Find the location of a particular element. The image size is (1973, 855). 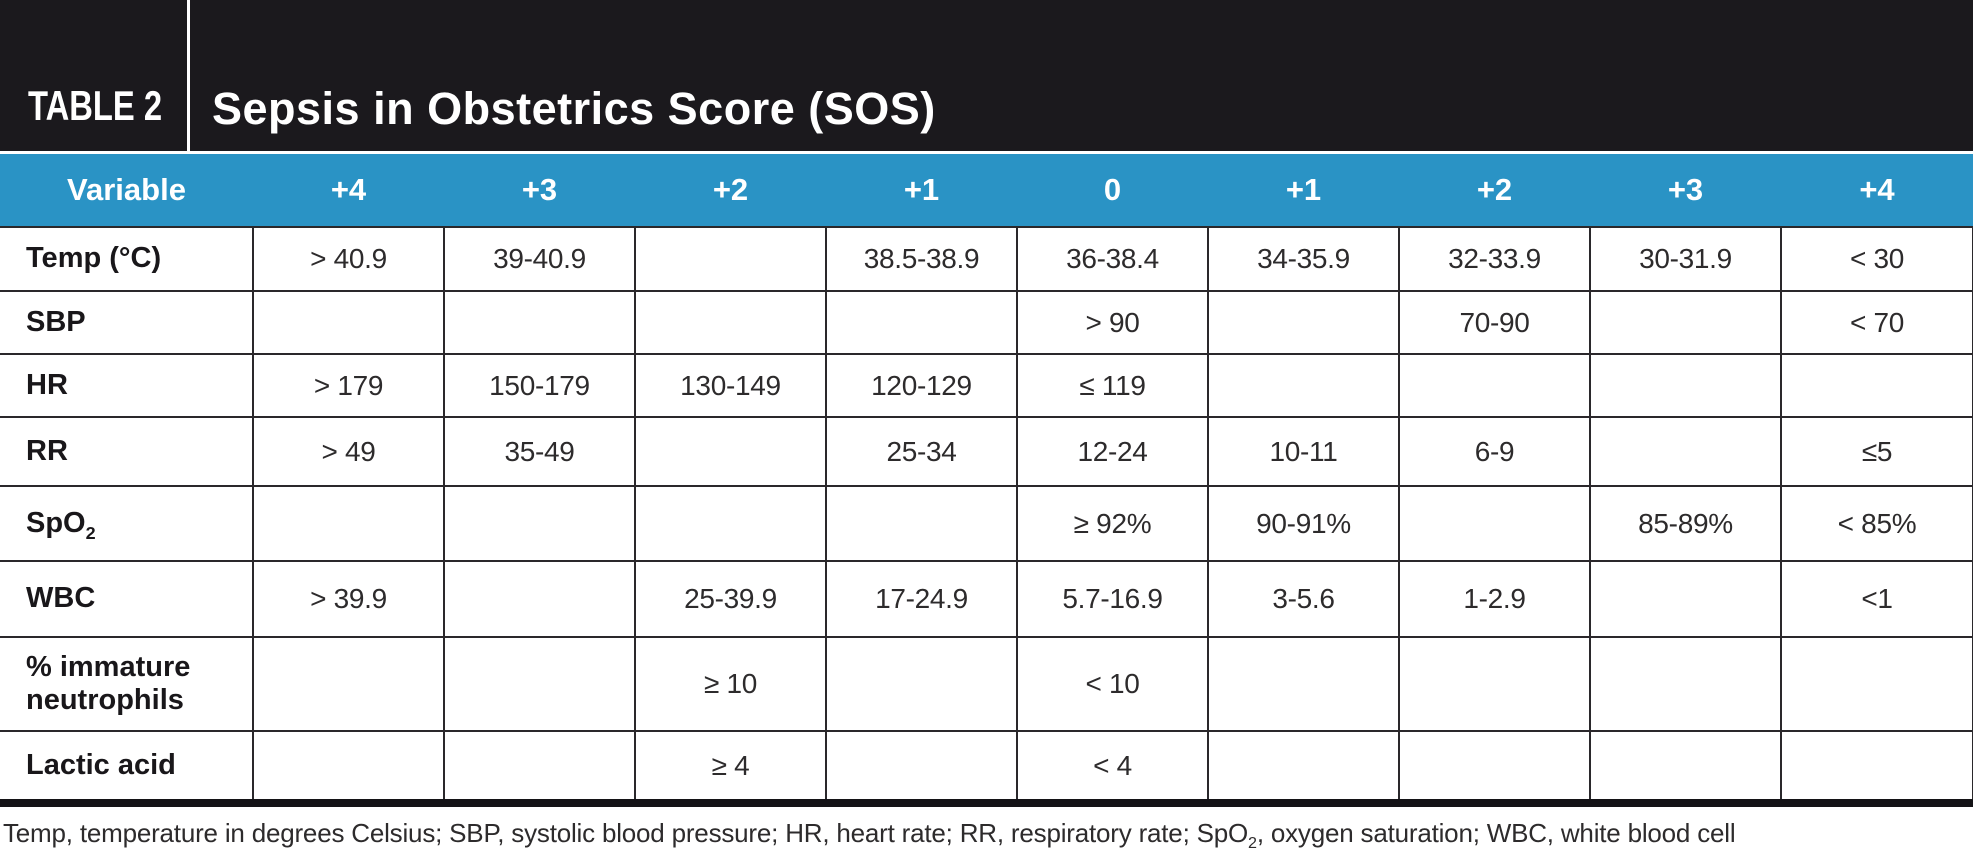

row-label: Lactic acid is located at coordinates (127, 764).